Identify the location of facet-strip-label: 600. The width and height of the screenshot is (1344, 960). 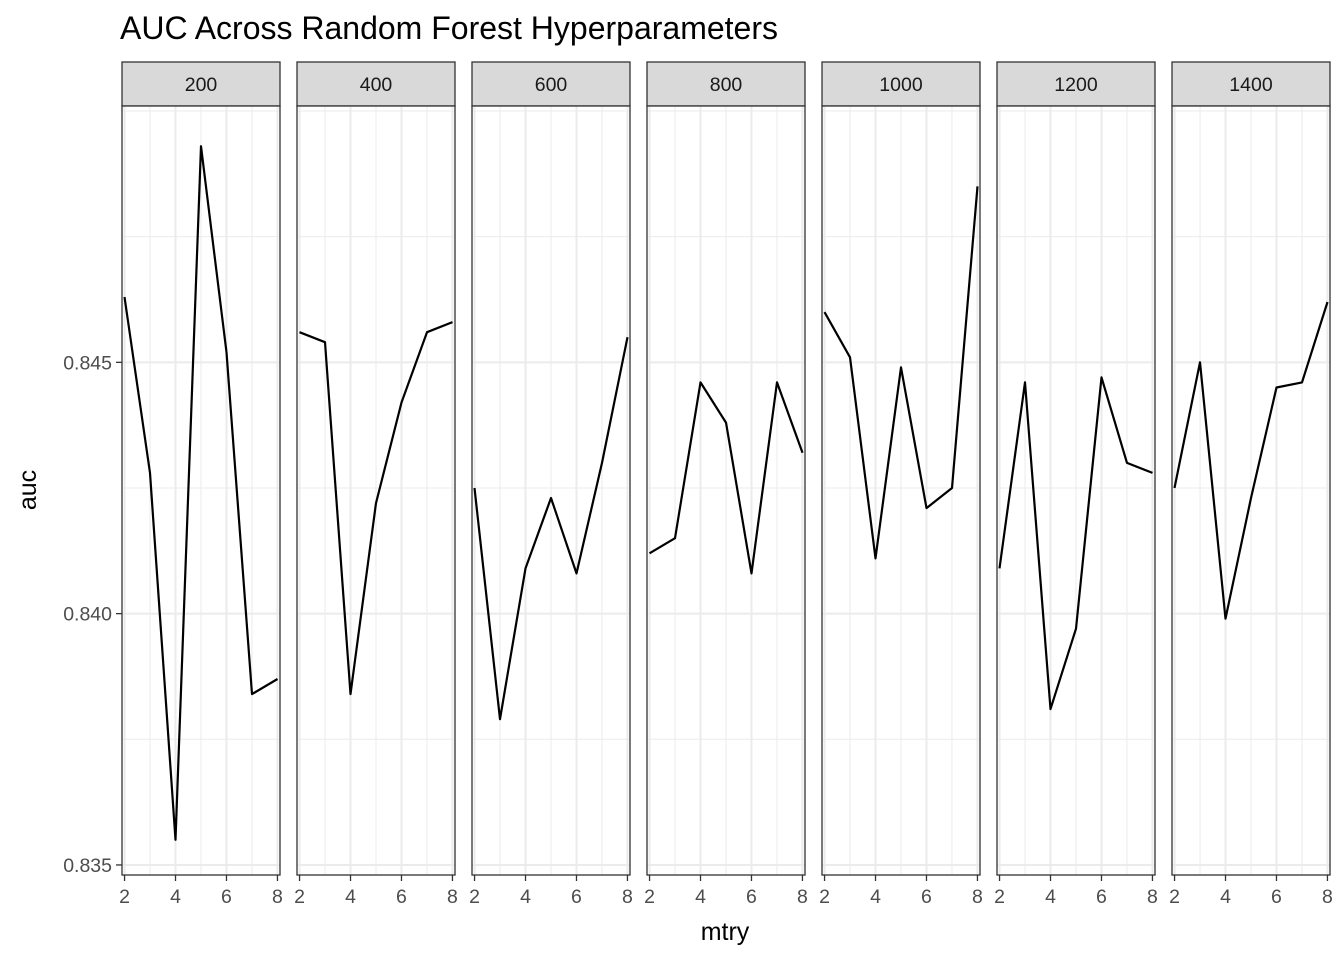
(551, 85).